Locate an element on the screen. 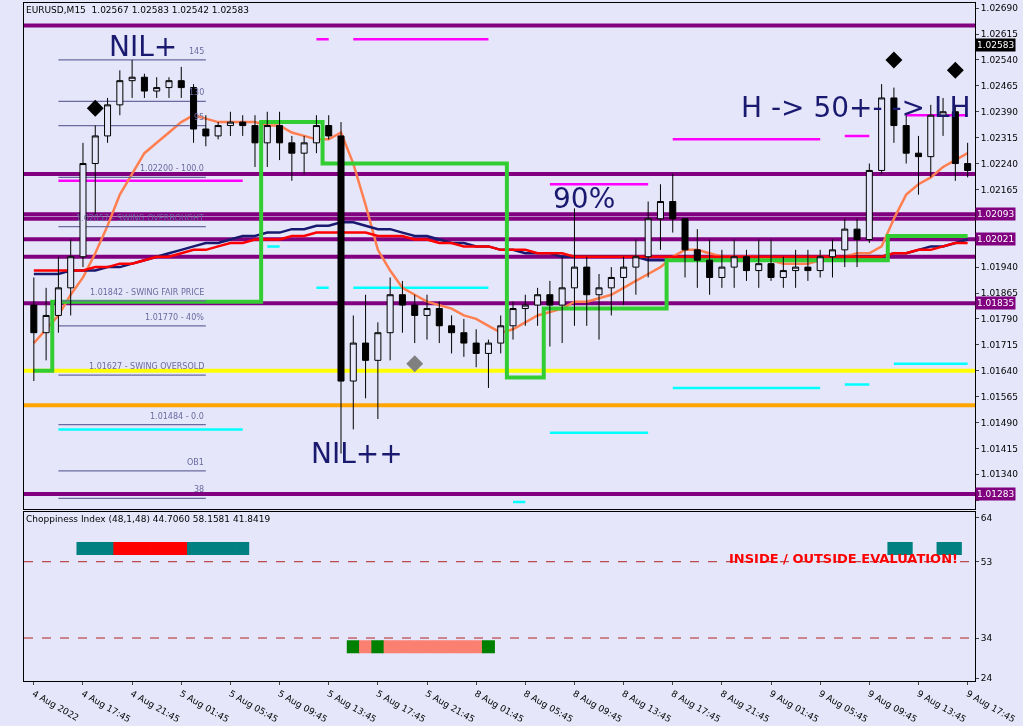 This screenshot has height=726, width=1023. series-label: 38 is located at coordinates (199, 489).